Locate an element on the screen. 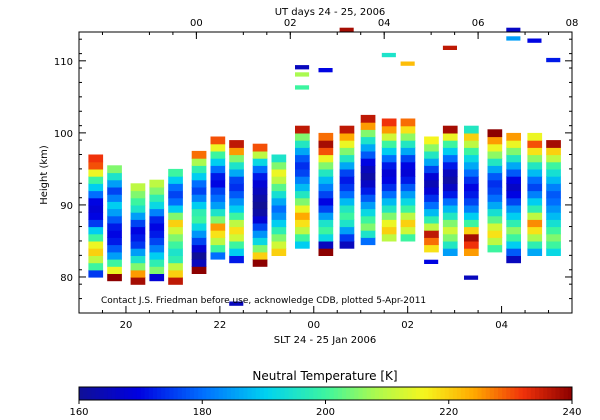 This screenshot has width=600, height=420. colorbar-title: Neutral Temperature [K] is located at coordinates (324, 376).